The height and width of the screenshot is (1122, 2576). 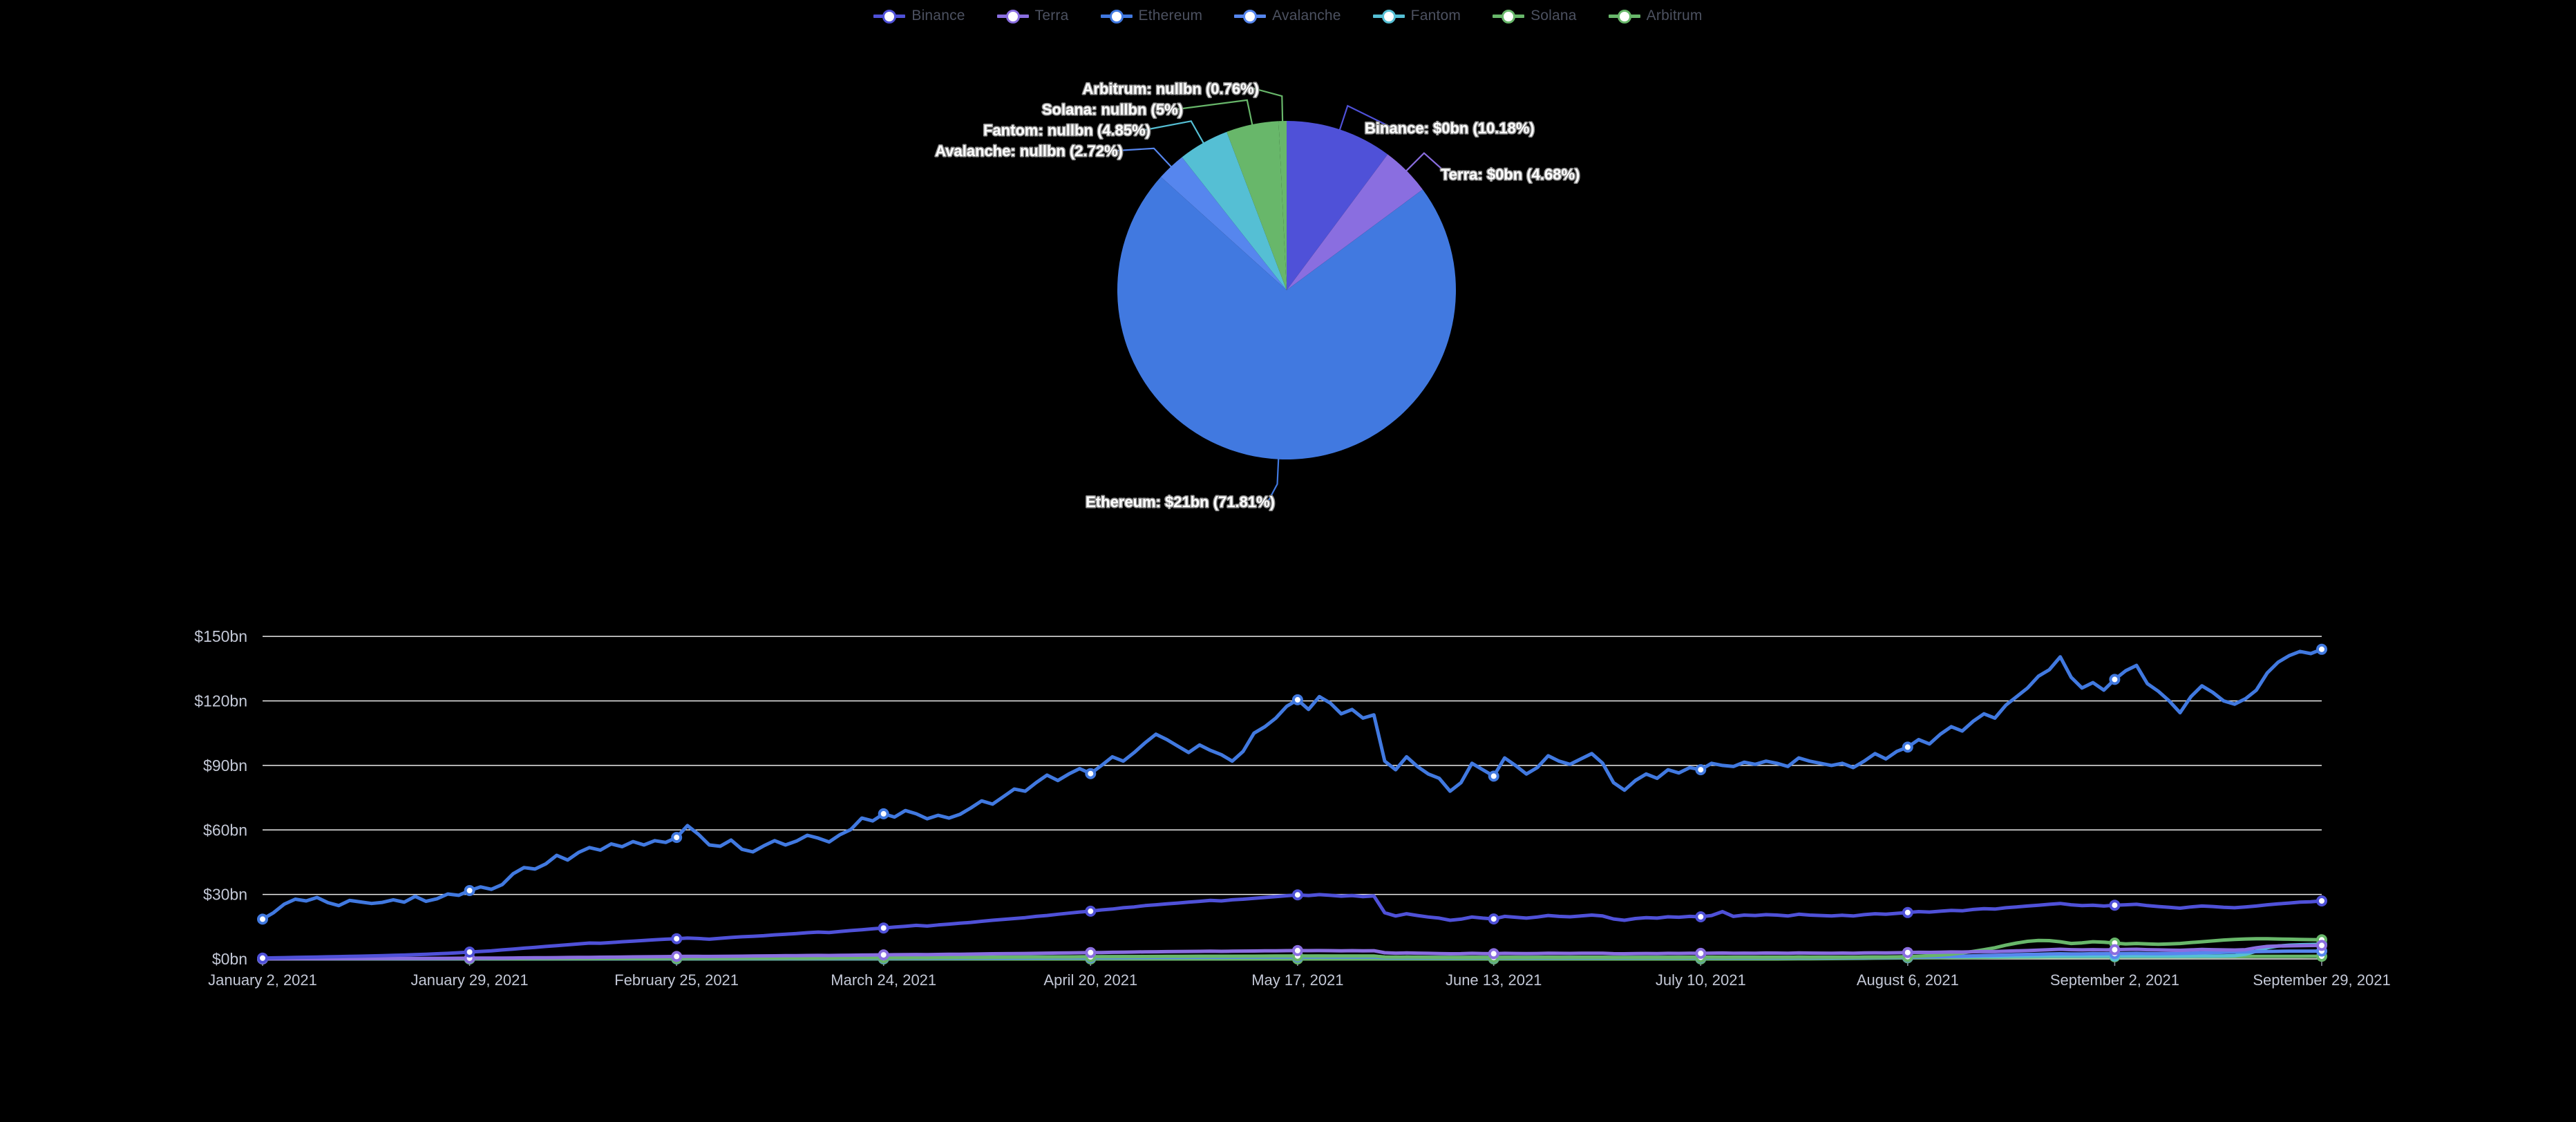 I want to click on legend-item-label: Terra, so click(x=1051, y=15).